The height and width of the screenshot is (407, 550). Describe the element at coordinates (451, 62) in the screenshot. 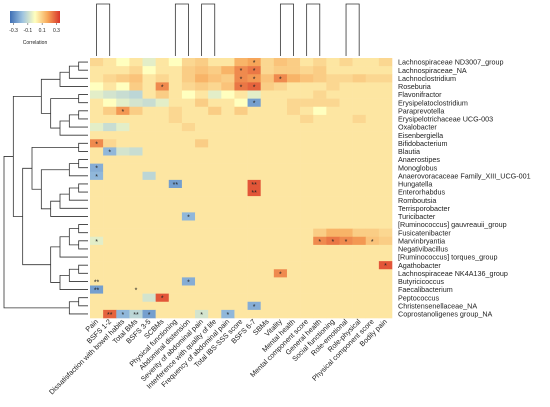

I see `row-label: Lachnospiraceae ND3007_group` at that location.